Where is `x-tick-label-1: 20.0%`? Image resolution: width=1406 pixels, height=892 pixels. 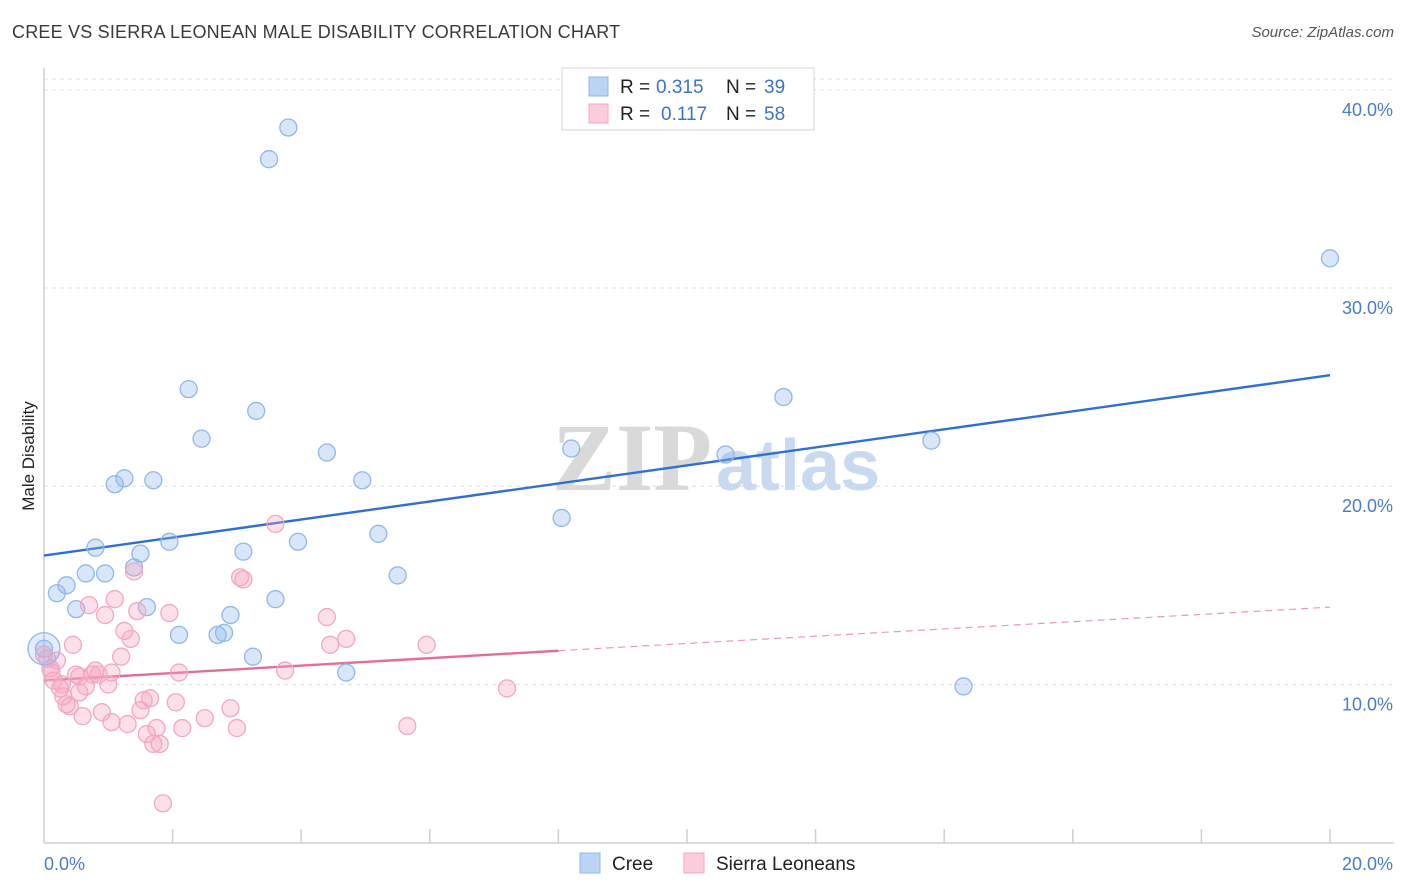
x-tick-label-1: 20.0% is located at coordinates (1367, 864).